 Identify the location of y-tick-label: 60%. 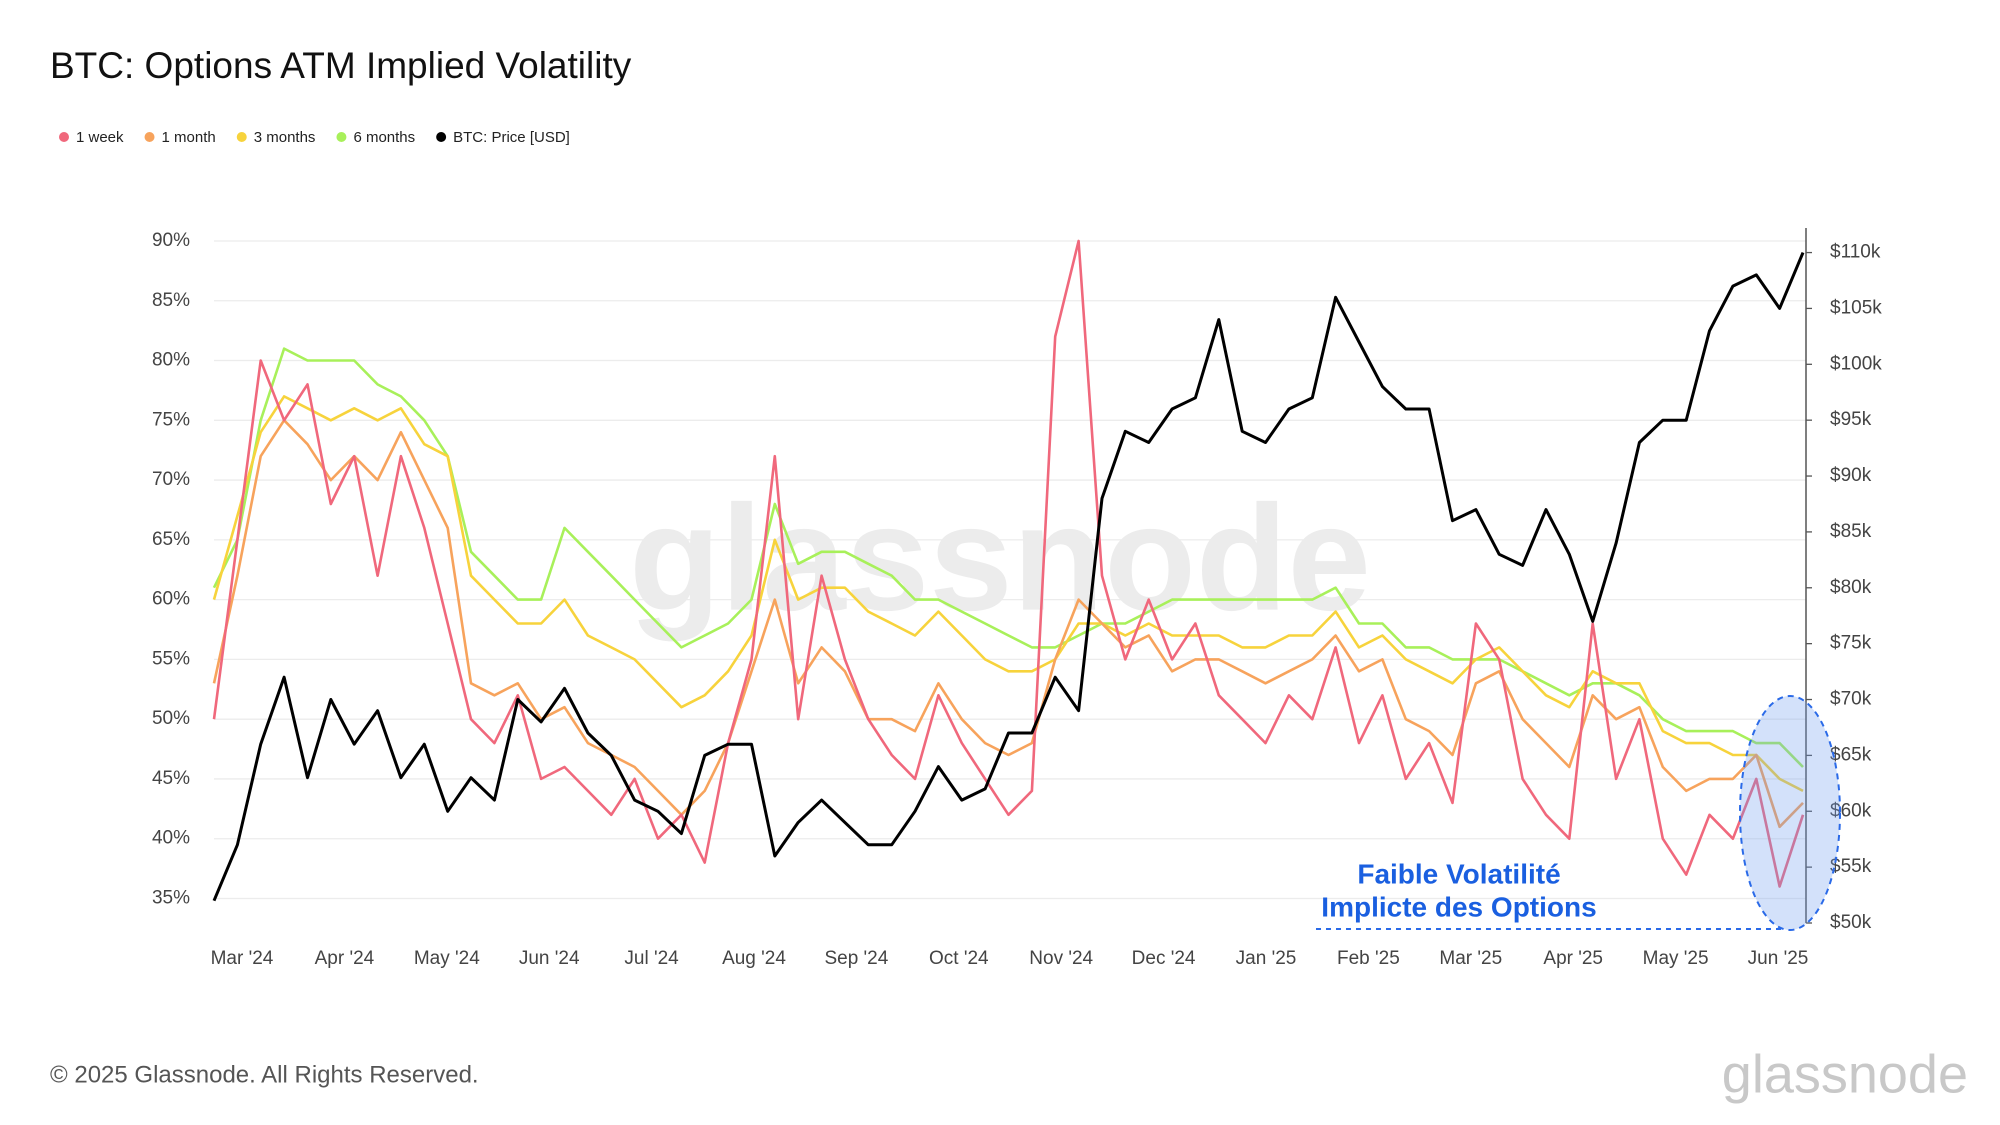
(171, 599).